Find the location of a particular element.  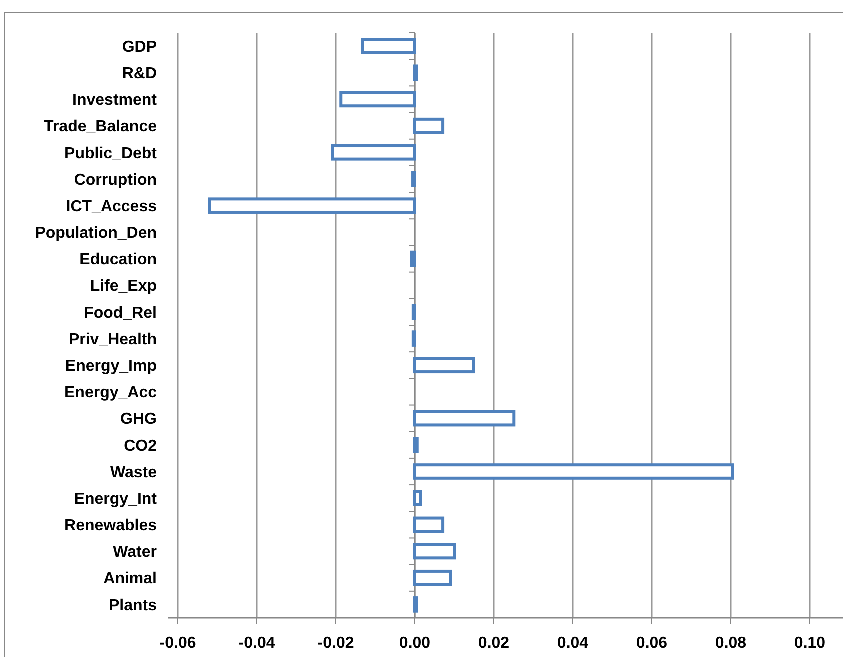

y-tick-label: Renewables is located at coordinates (111, 526).